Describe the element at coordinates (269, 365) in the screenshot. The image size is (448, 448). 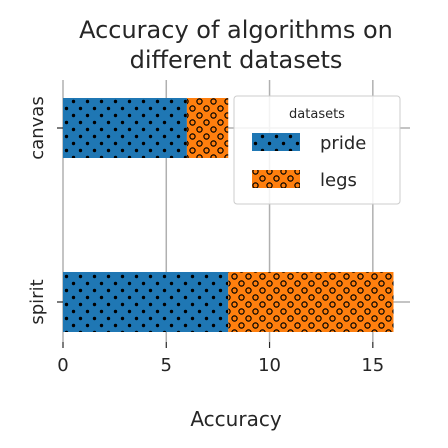
I see `x-tick-label-10: 10` at that location.